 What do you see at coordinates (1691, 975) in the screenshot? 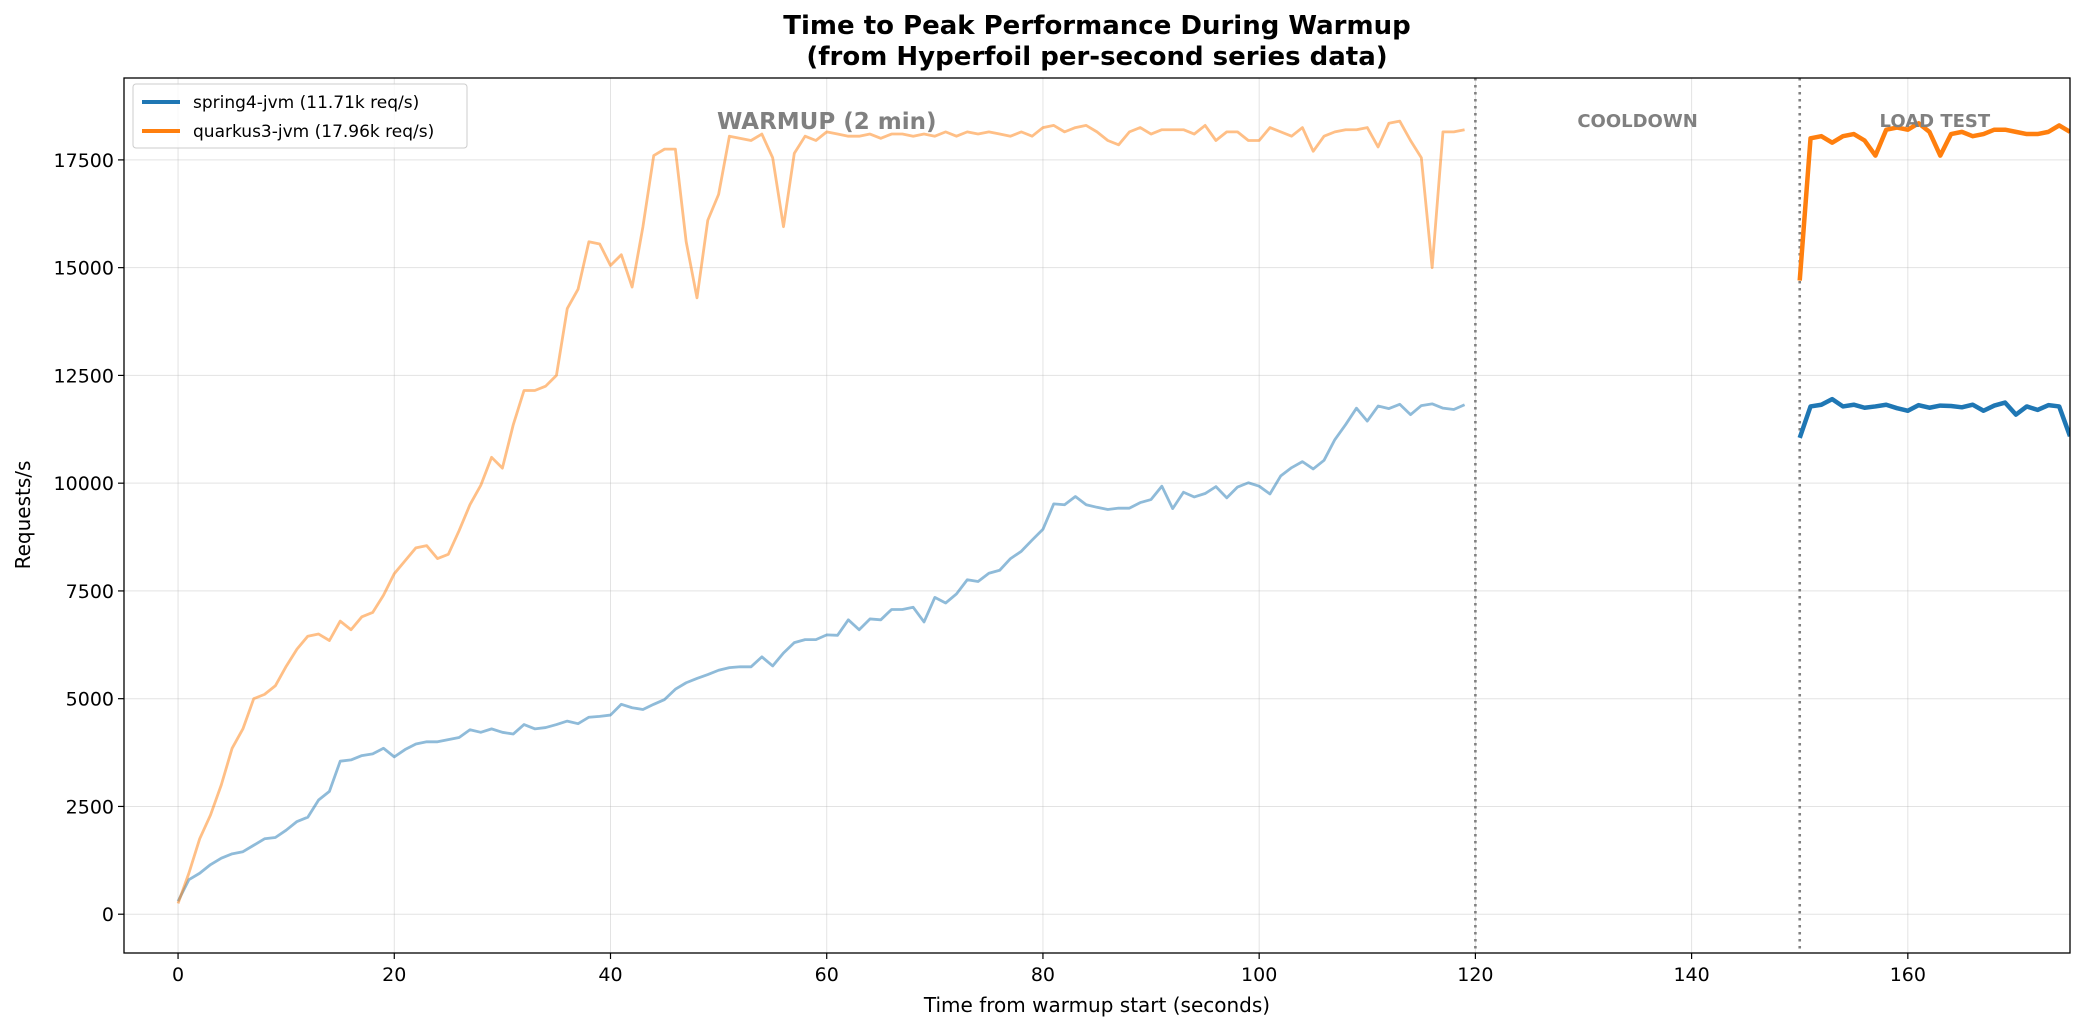
I see `x-tick-label: 140` at bounding box center [1691, 975].